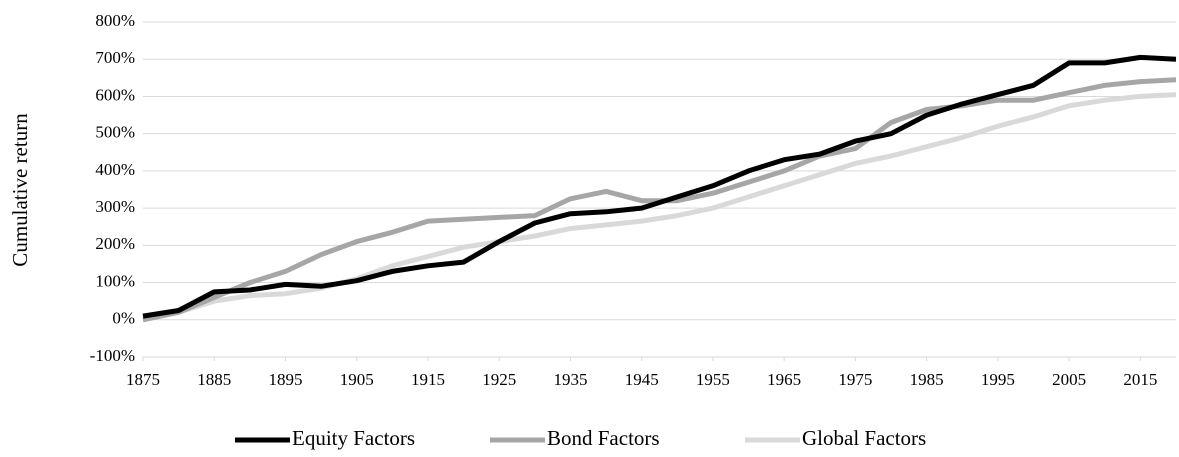 The width and height of the screenshot is (1179, 457). Describe the element at coordinates (115, 206) in the screenshot. I see `y-tick-label: 300%` at that location.